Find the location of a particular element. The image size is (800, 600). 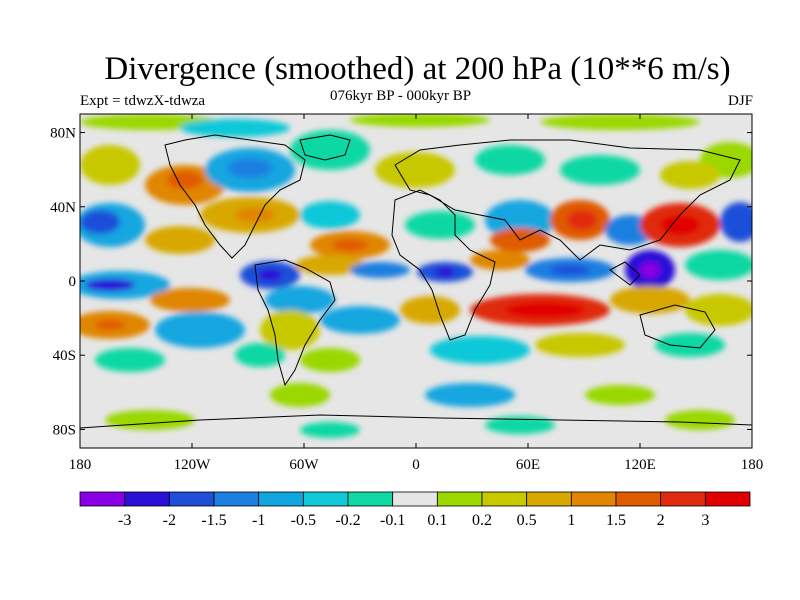

colorbar-label: -2 is located at coordinates (169, 520).